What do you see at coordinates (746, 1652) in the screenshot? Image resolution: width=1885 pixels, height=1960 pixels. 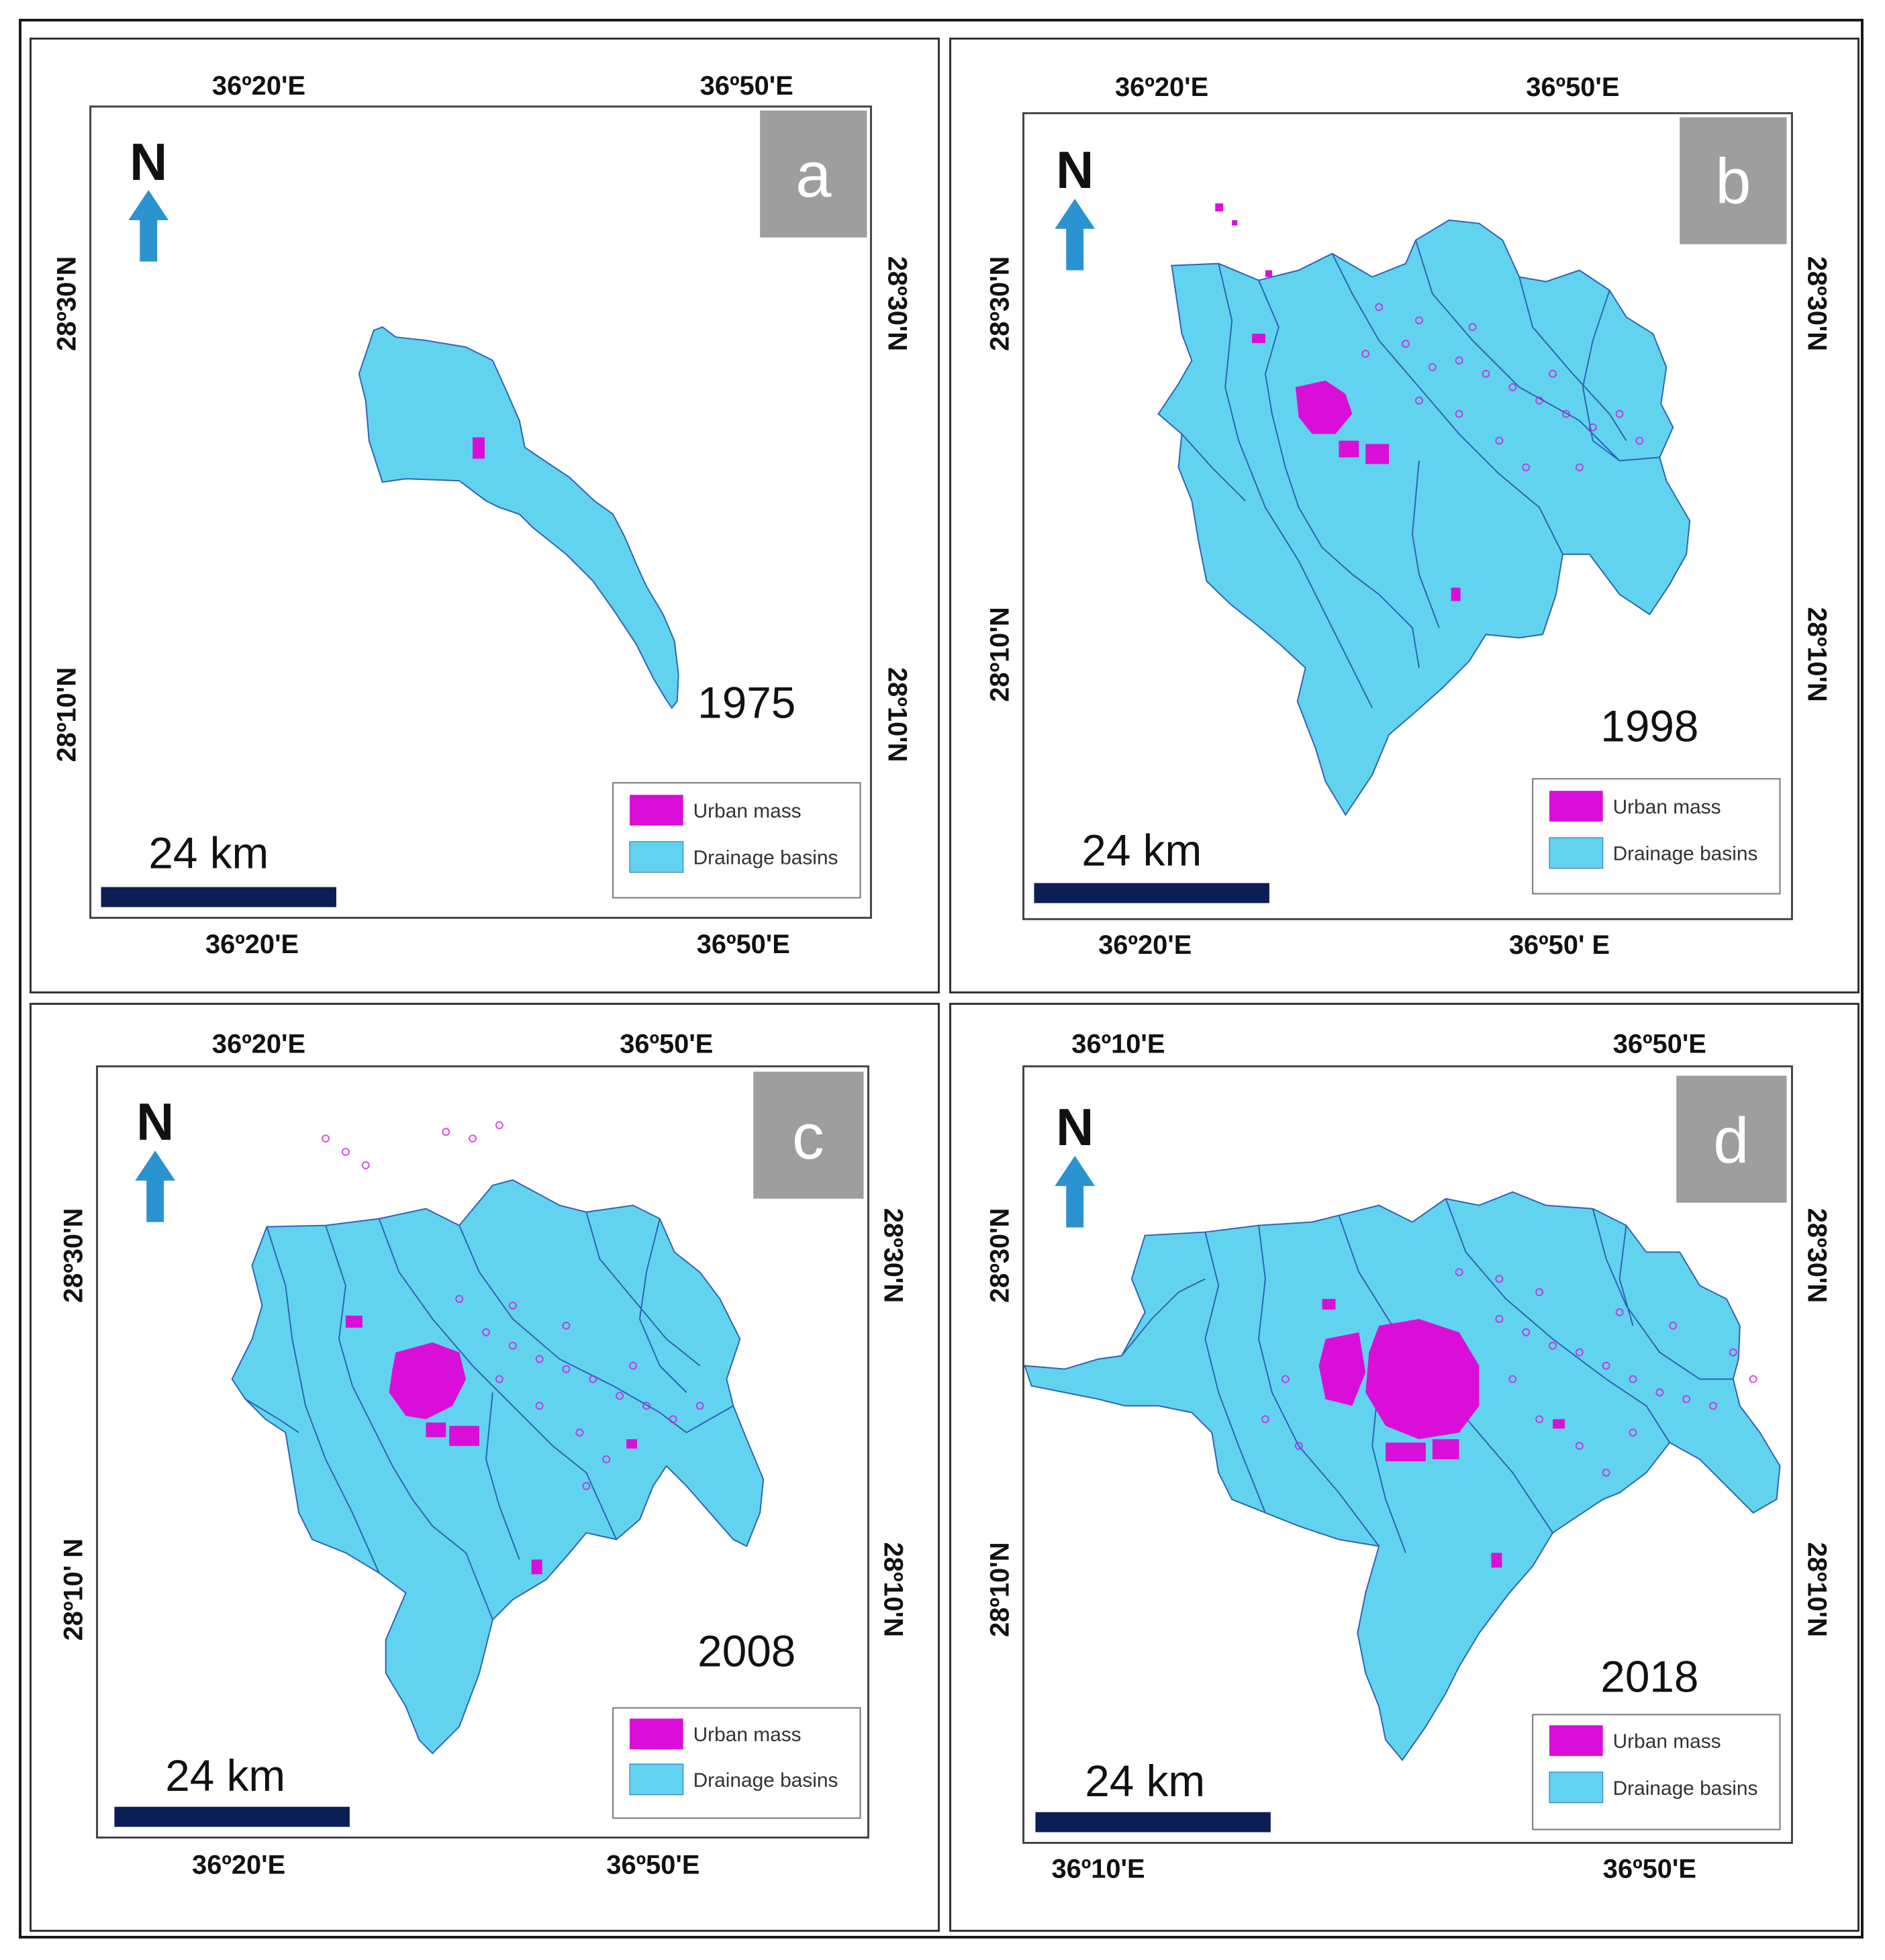 I see `year-label: 2008` at bounding box center [746, 1652].